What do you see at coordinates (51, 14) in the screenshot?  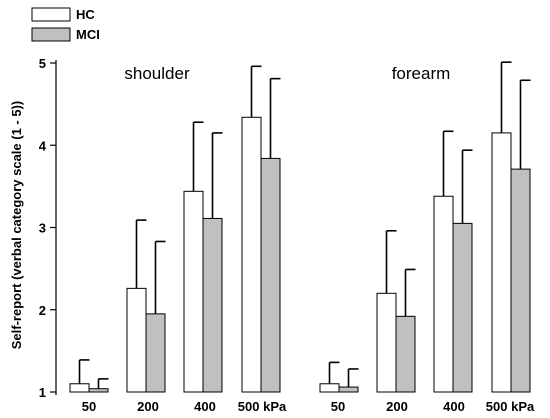 I see `legend-swatch-hc` at bounding box center [51, 14].